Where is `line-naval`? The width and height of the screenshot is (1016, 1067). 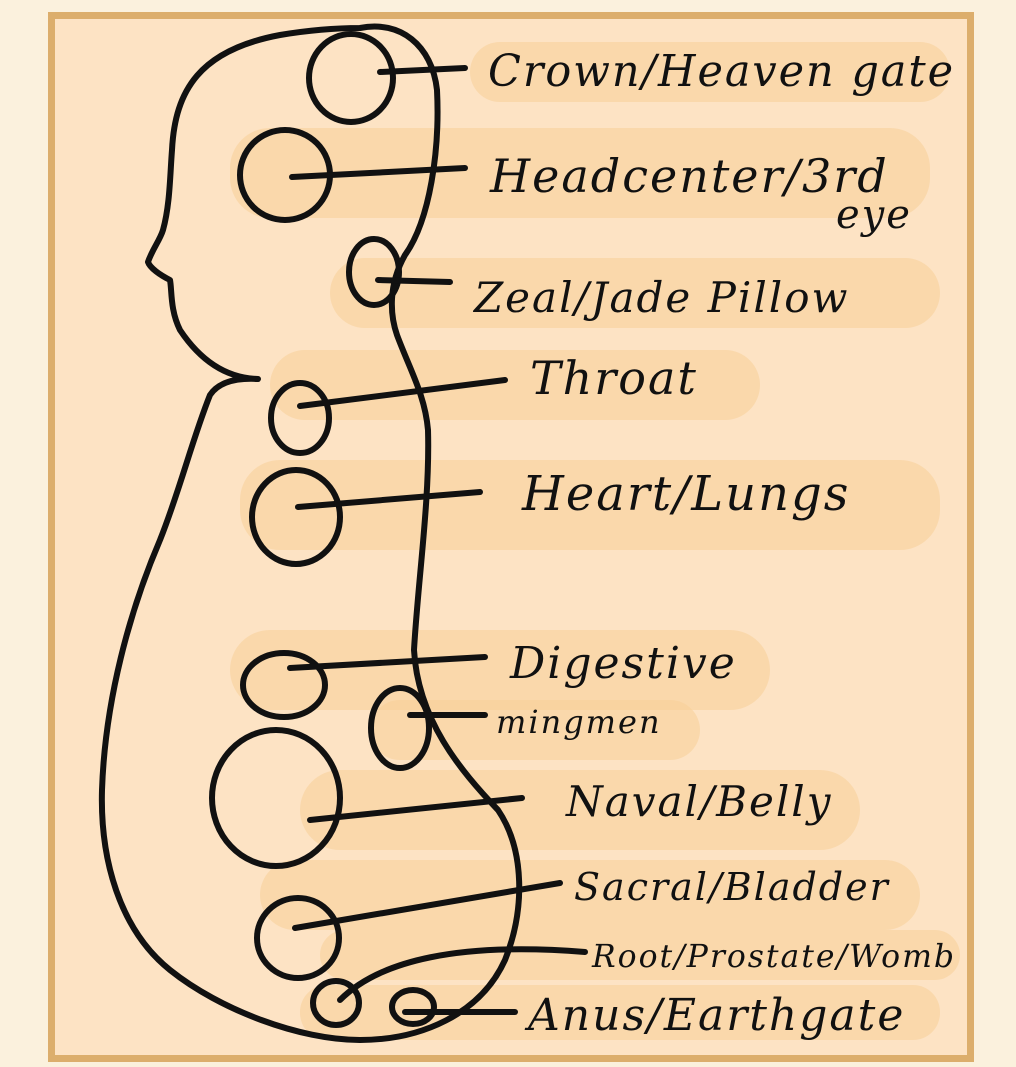 line-naval is located at coordinates (416, 809).